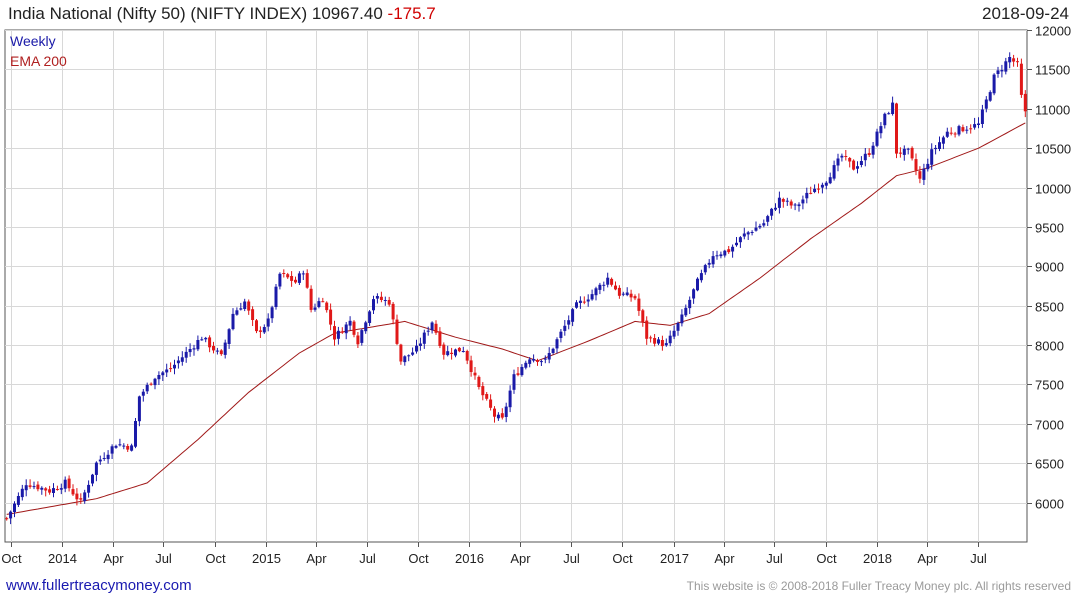  Describe the element at coordinates (1053, 31) in the screenshot. I see `y-tick-label: 12000` at that location.